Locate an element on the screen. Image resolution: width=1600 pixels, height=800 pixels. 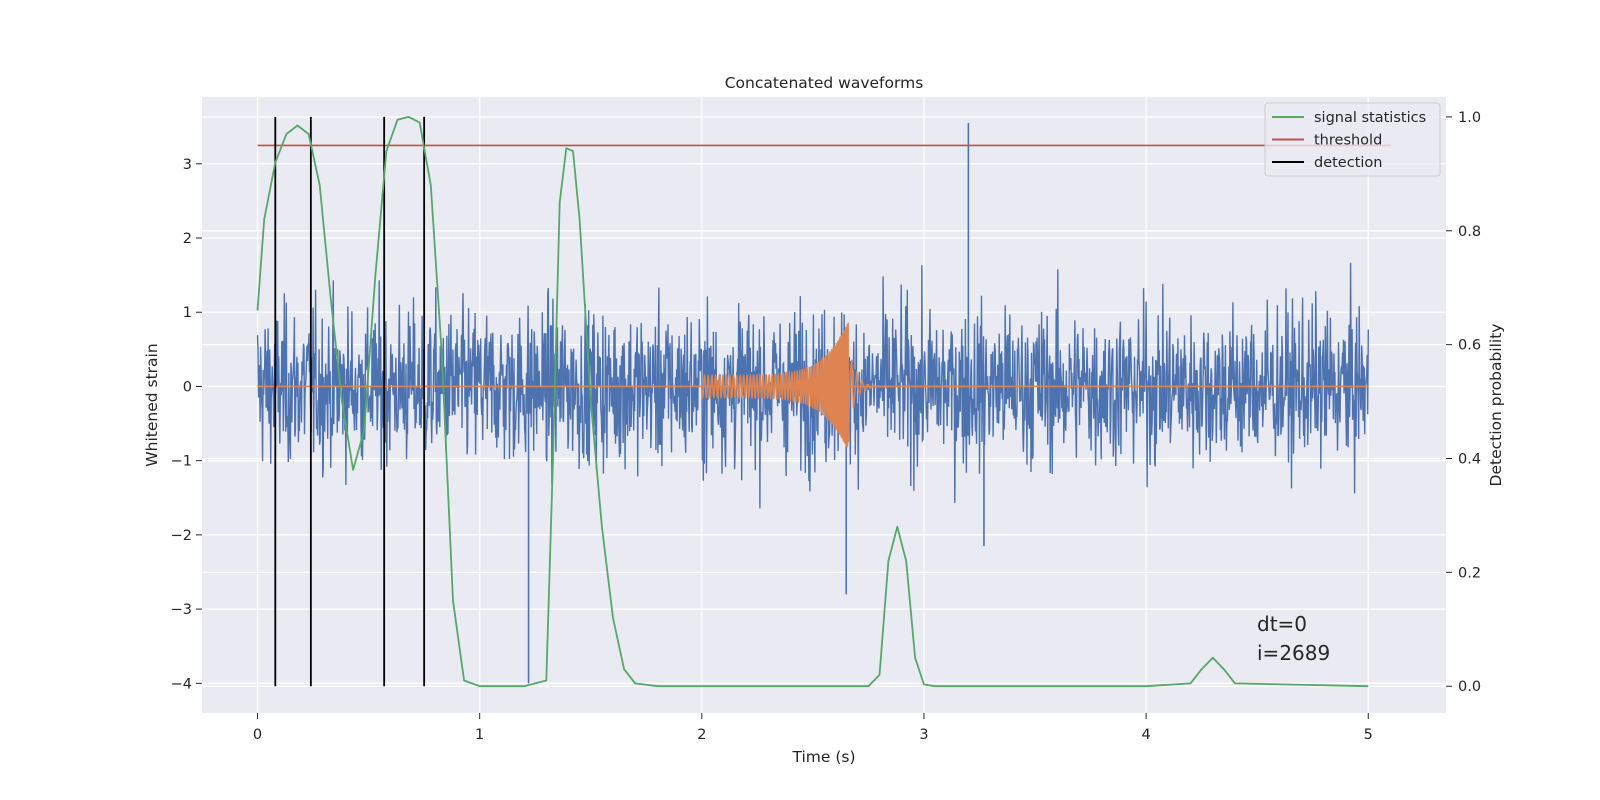
x-tick-label: 1 is located at coordinates (479, 735).